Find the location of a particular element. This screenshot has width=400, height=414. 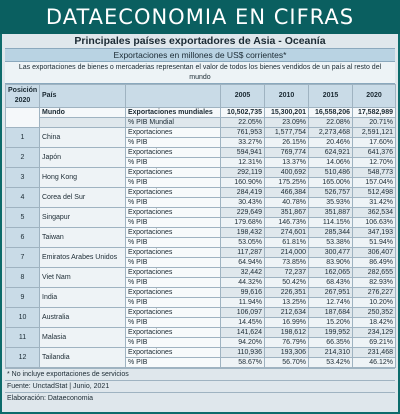

country-pct-row: % PIB 58.67% 56.70% 53.42% 46.12% is located at coordinates (201, 362).